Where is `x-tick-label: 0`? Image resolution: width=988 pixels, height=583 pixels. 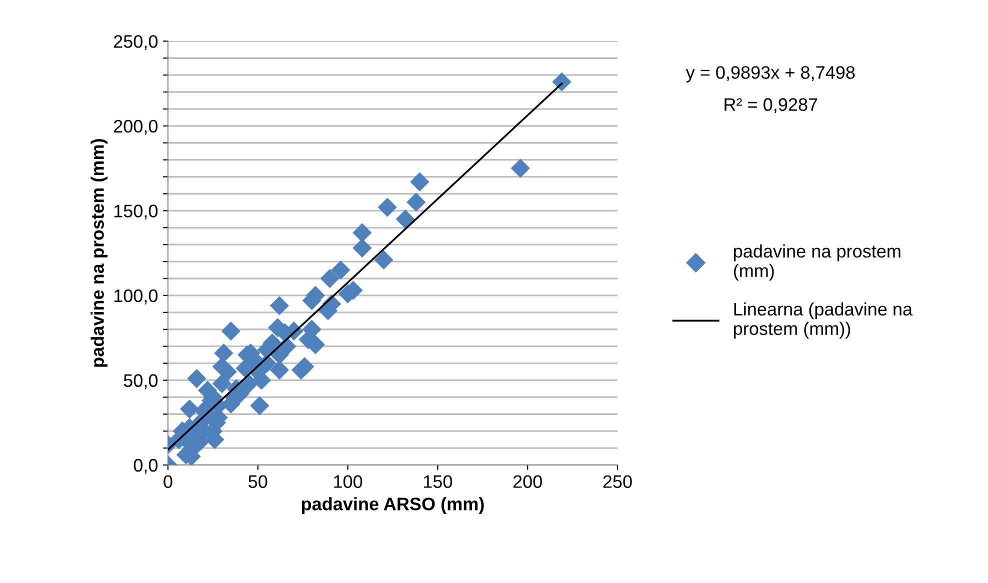
x-tick-label: 0 is located at coordinates (168, 481).